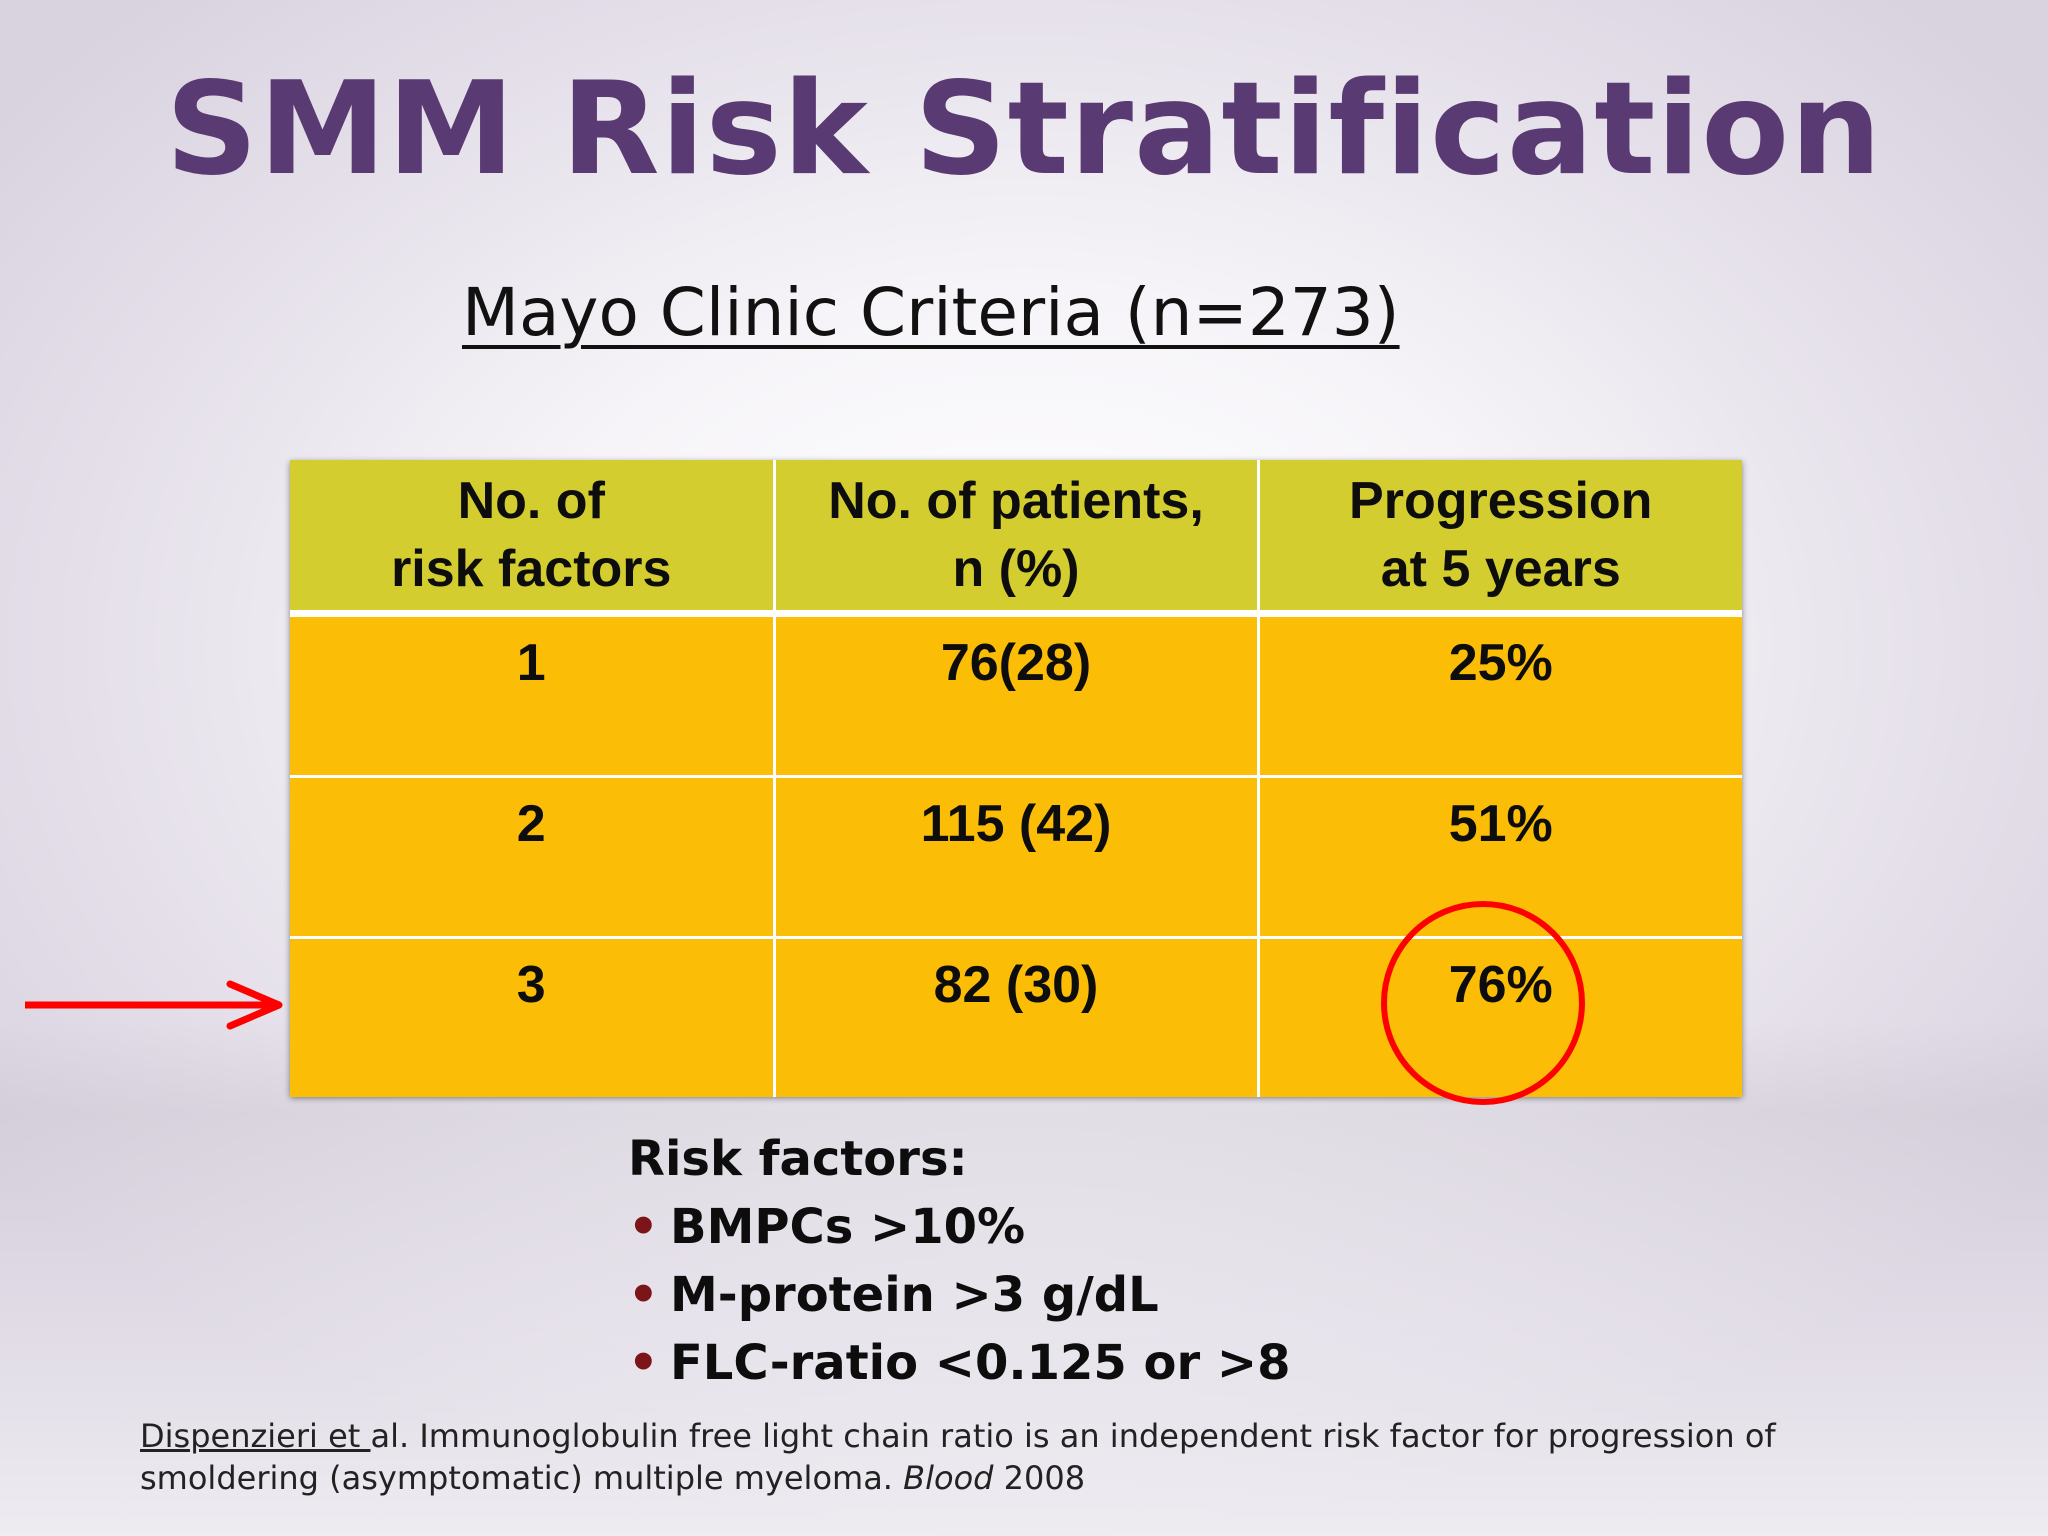 The width and height of the screenshot is (2048, 1536). Describe the element at coordinates (531, 501) in the screenshot. I see `header-line: No. of` at that location.